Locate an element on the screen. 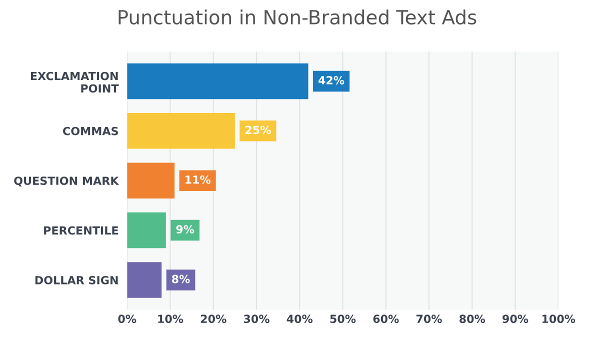 This screenshot has width=594, height=344. x-tick-label: 10% is located at coordinates (171, 319).